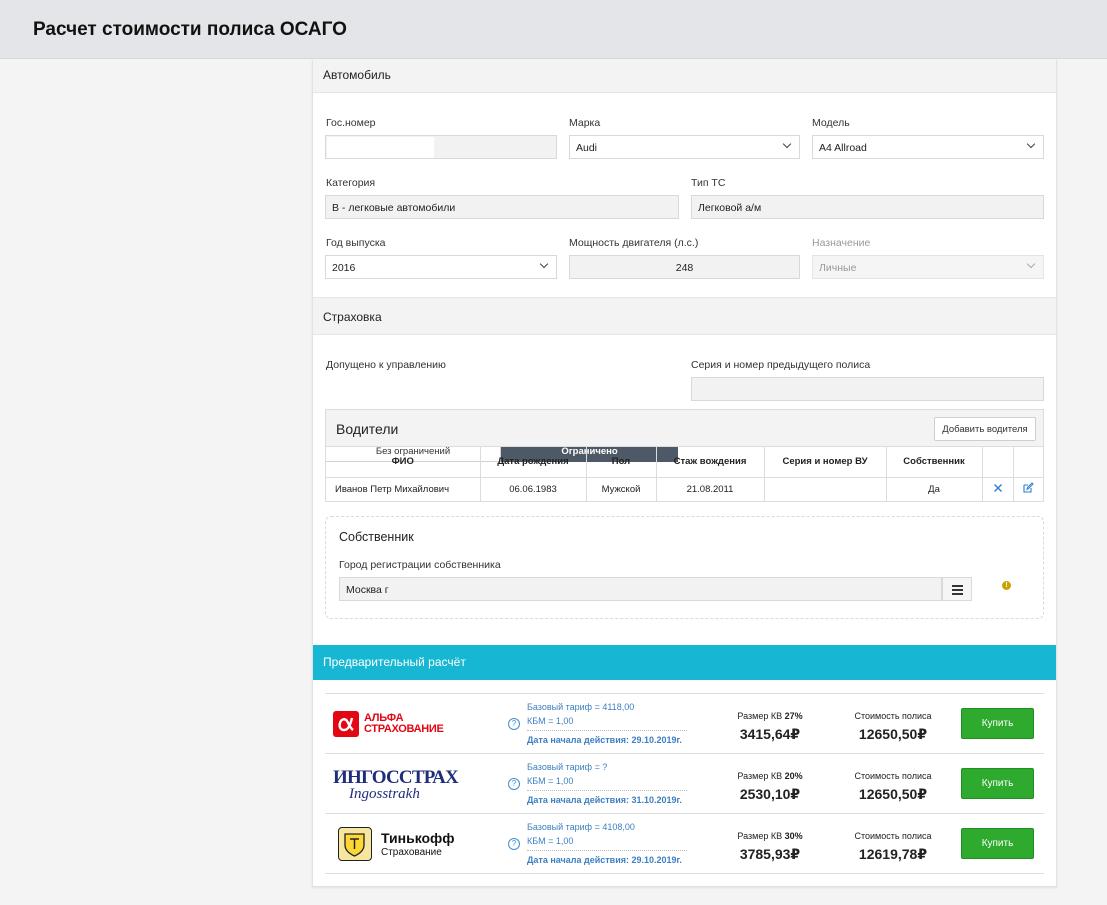  Describe the element at coordinates (403, 489) in the screenshot. I see `driver-name: Иванов Петр Михайлович` at that location.